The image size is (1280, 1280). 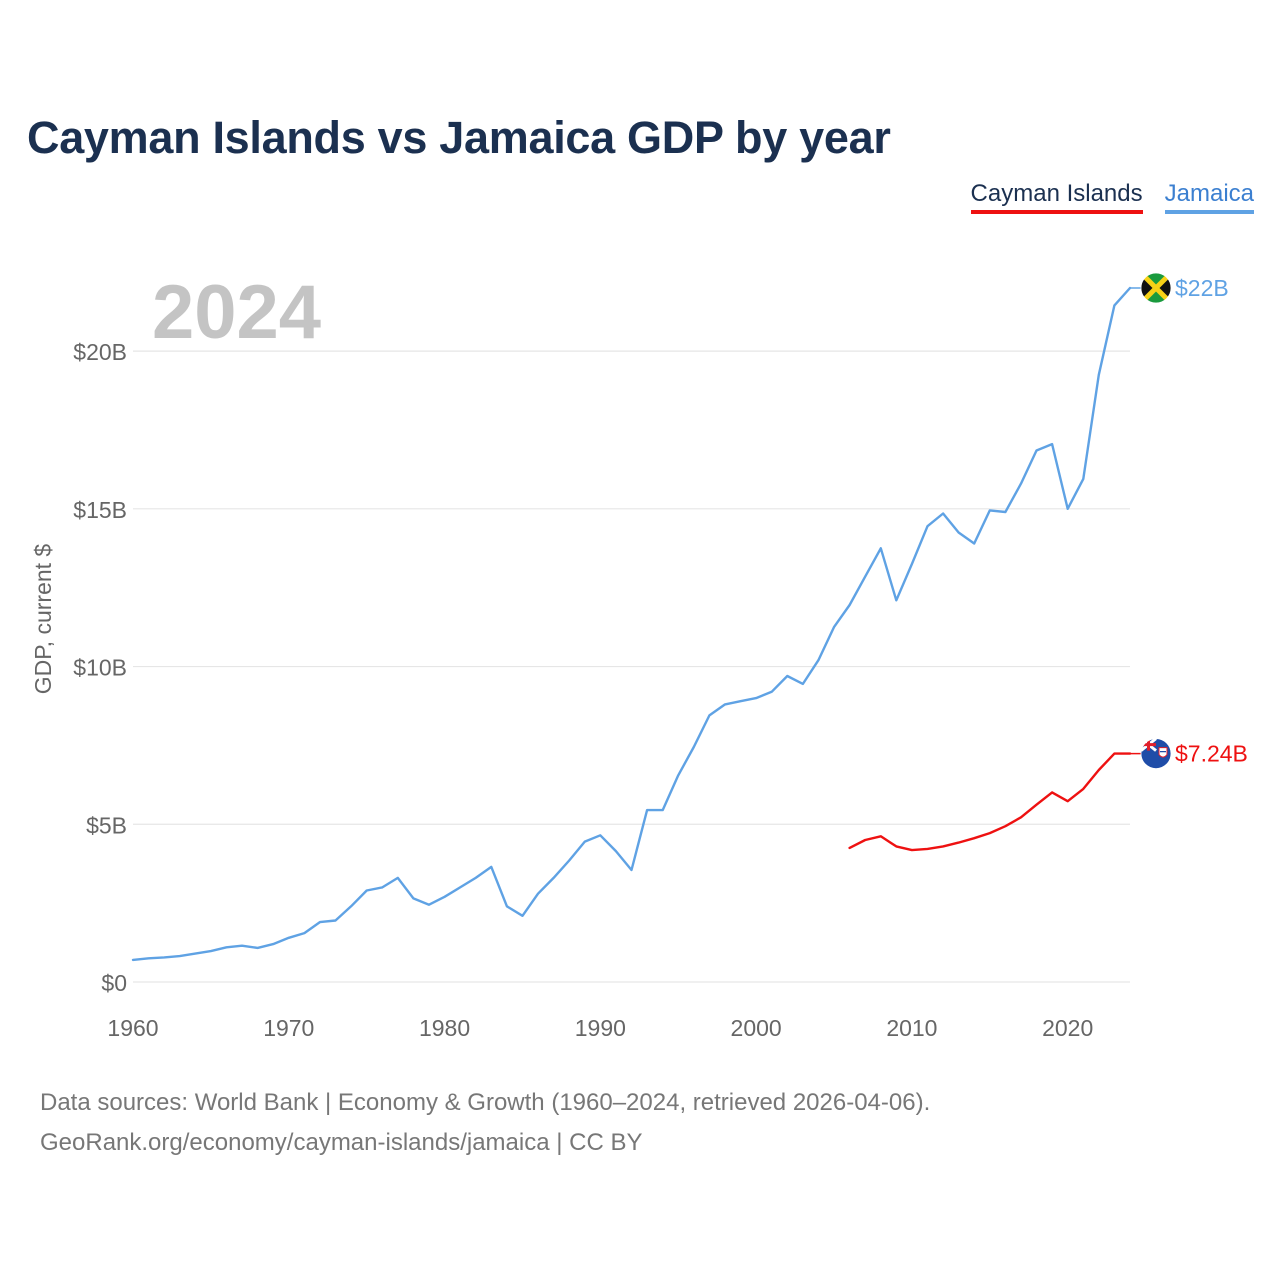 I want to click on legend-item-jamaica: Jamaica, so click(x=1209, y=197).